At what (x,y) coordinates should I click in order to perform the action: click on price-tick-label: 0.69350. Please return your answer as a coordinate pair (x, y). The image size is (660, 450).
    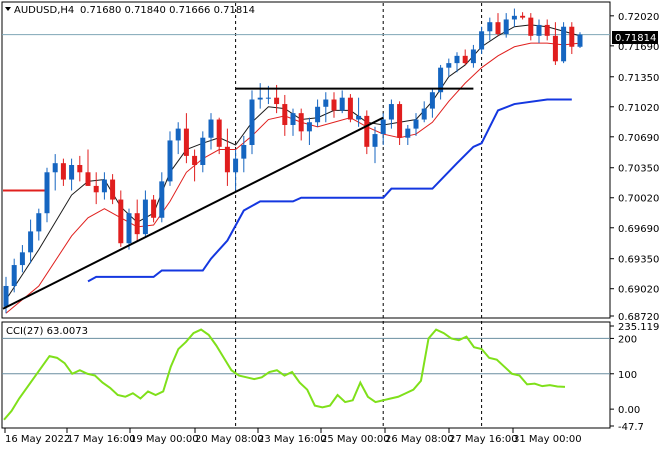
    Looking at the image, I should click on (638, 260).